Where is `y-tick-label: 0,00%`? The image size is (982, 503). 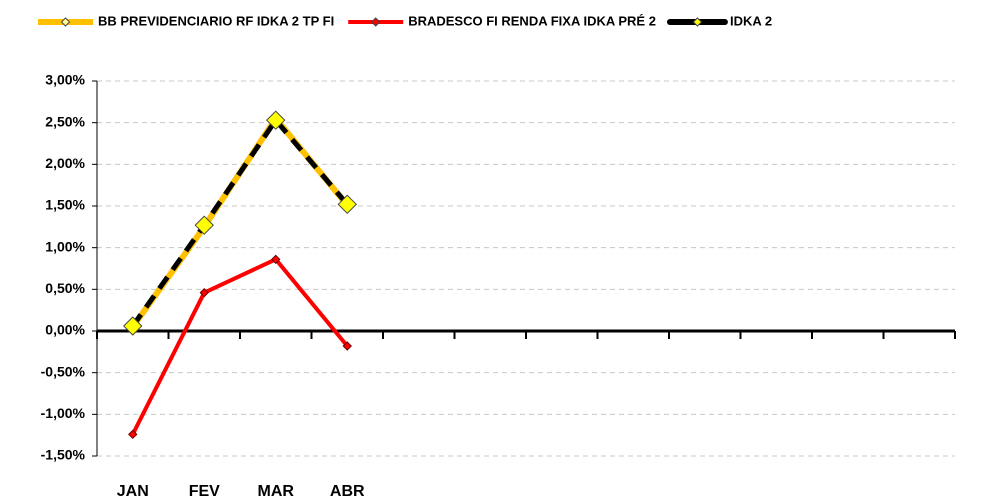
y-tick-label: 0,00% is located at coordinates (65, 330).